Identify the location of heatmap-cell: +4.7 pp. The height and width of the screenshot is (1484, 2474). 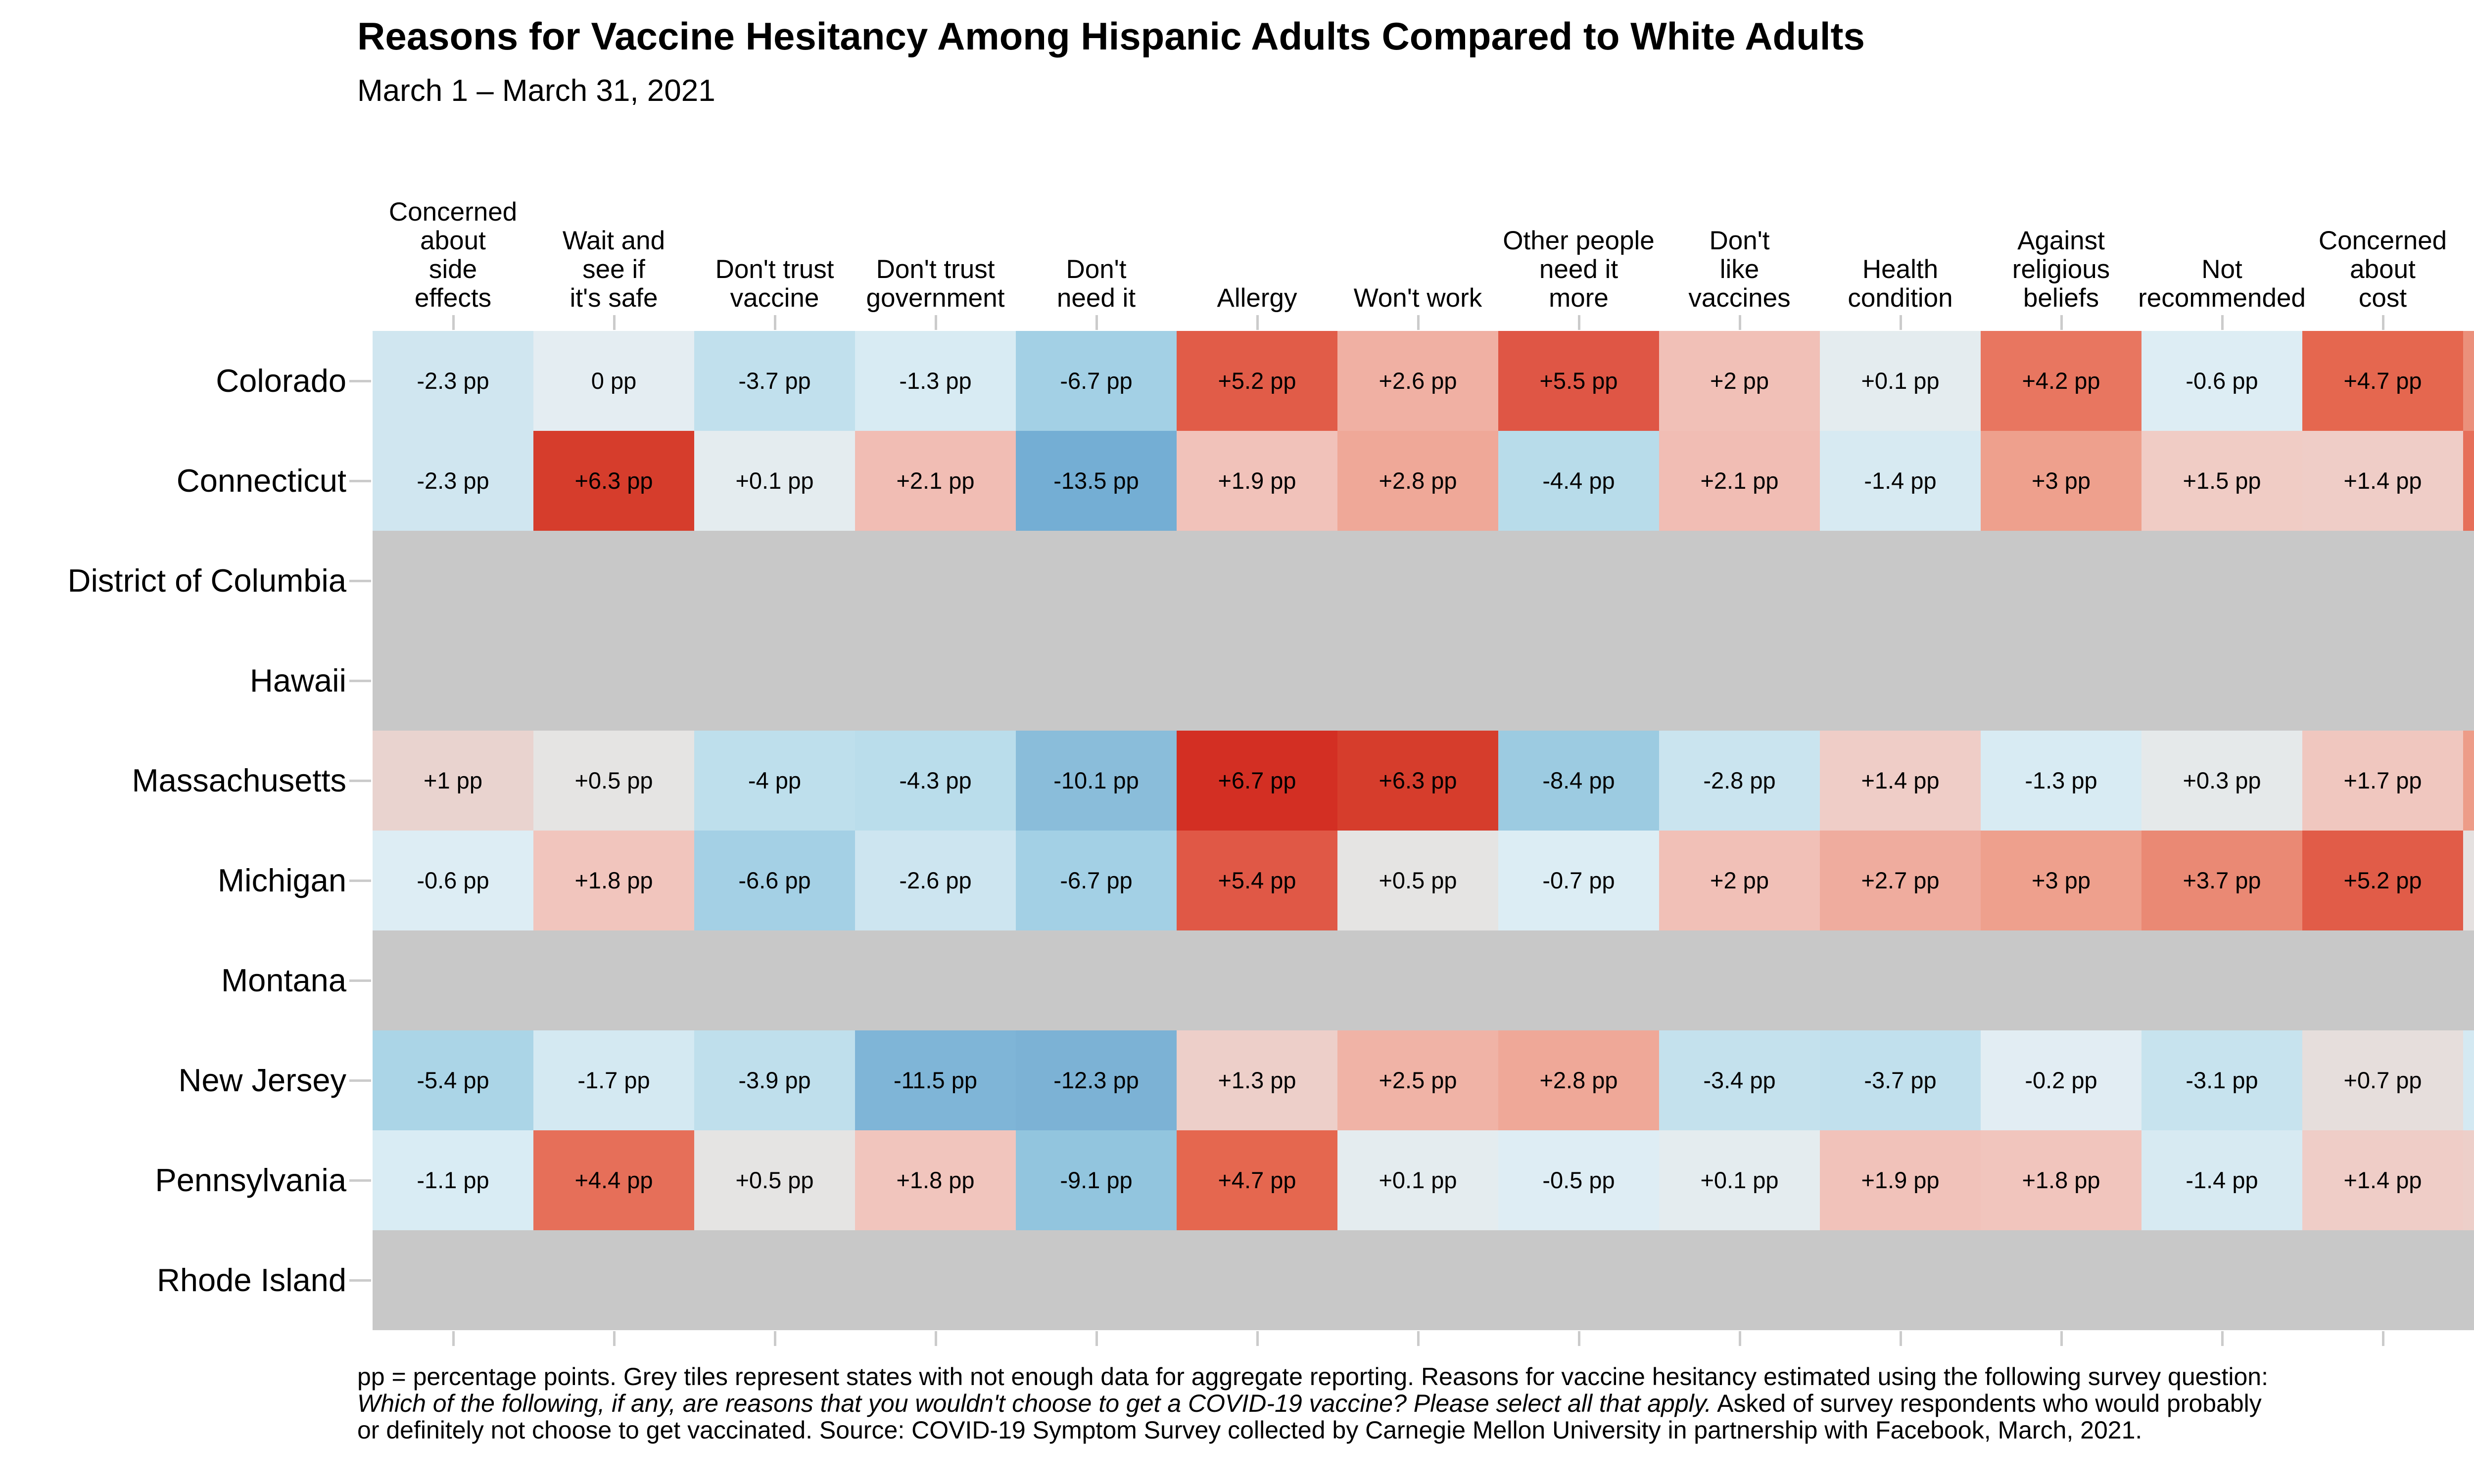
(2382, 381).